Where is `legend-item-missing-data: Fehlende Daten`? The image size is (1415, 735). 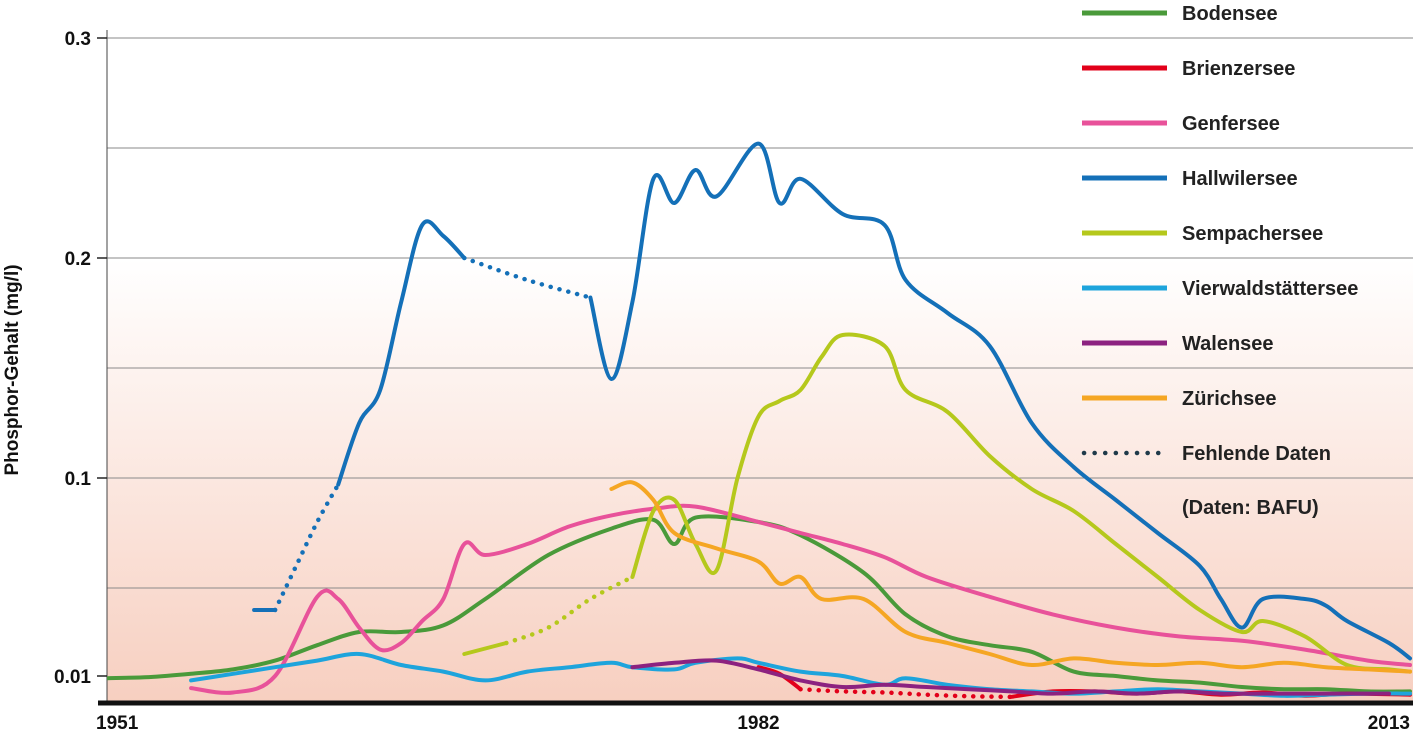 legend-item-missing-data: Fehlende Daten is located at coordinates (1206, 454).